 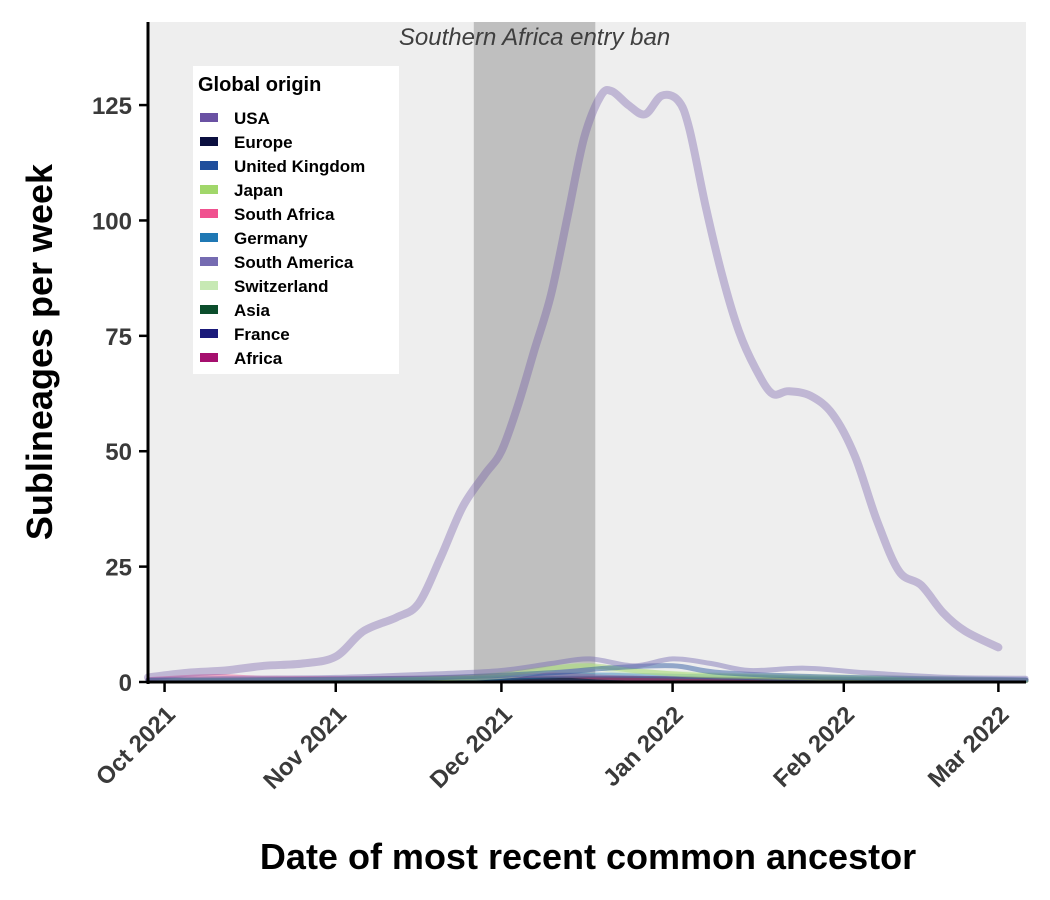 I want to click on x-tick-label: Mar 2022, so click(x=969, y=747).